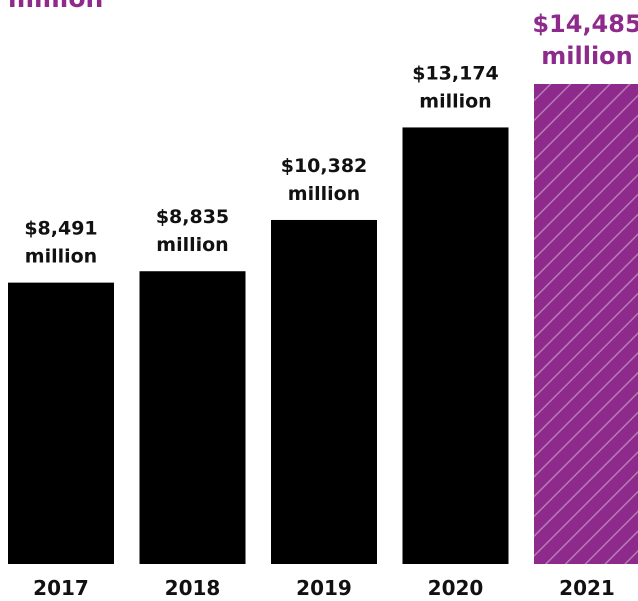 This screenshot has width=638, height=601. What do you see at coordinates (587, 56) in the screenshot?
I see `unit-label-2021: million` at bounding box center [587, 56].